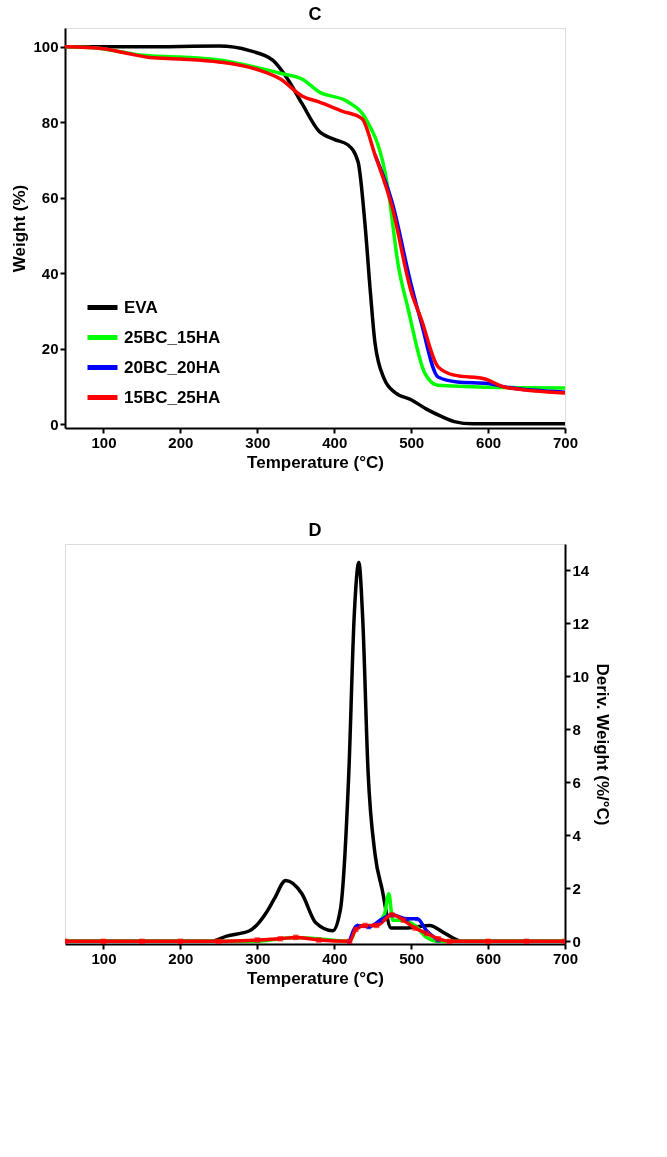  Describe the element at coordinates (576, 941) in the screenshot. I see `y2-tick-label: 0` at that location.